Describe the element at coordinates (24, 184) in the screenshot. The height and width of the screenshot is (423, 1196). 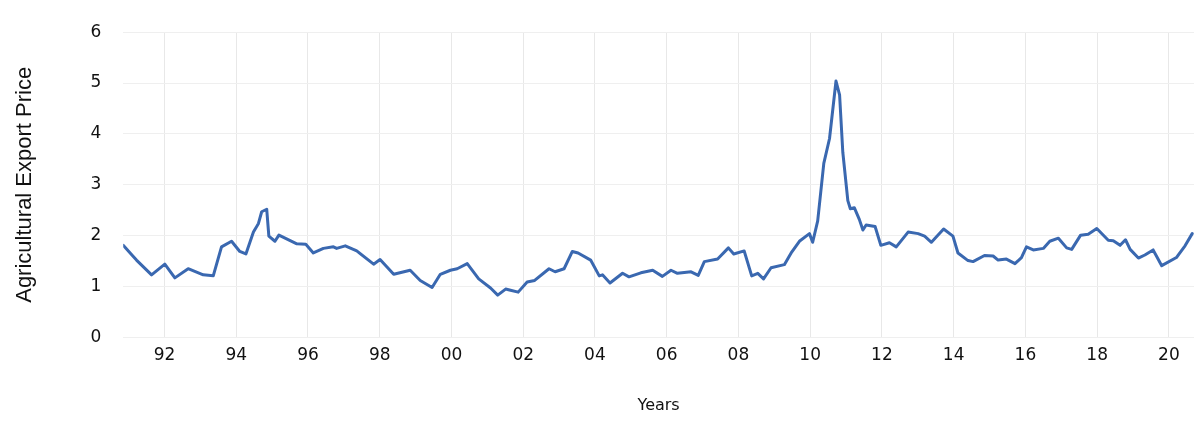
I see `y-axis-title: Agricultural Export Price` at that location.